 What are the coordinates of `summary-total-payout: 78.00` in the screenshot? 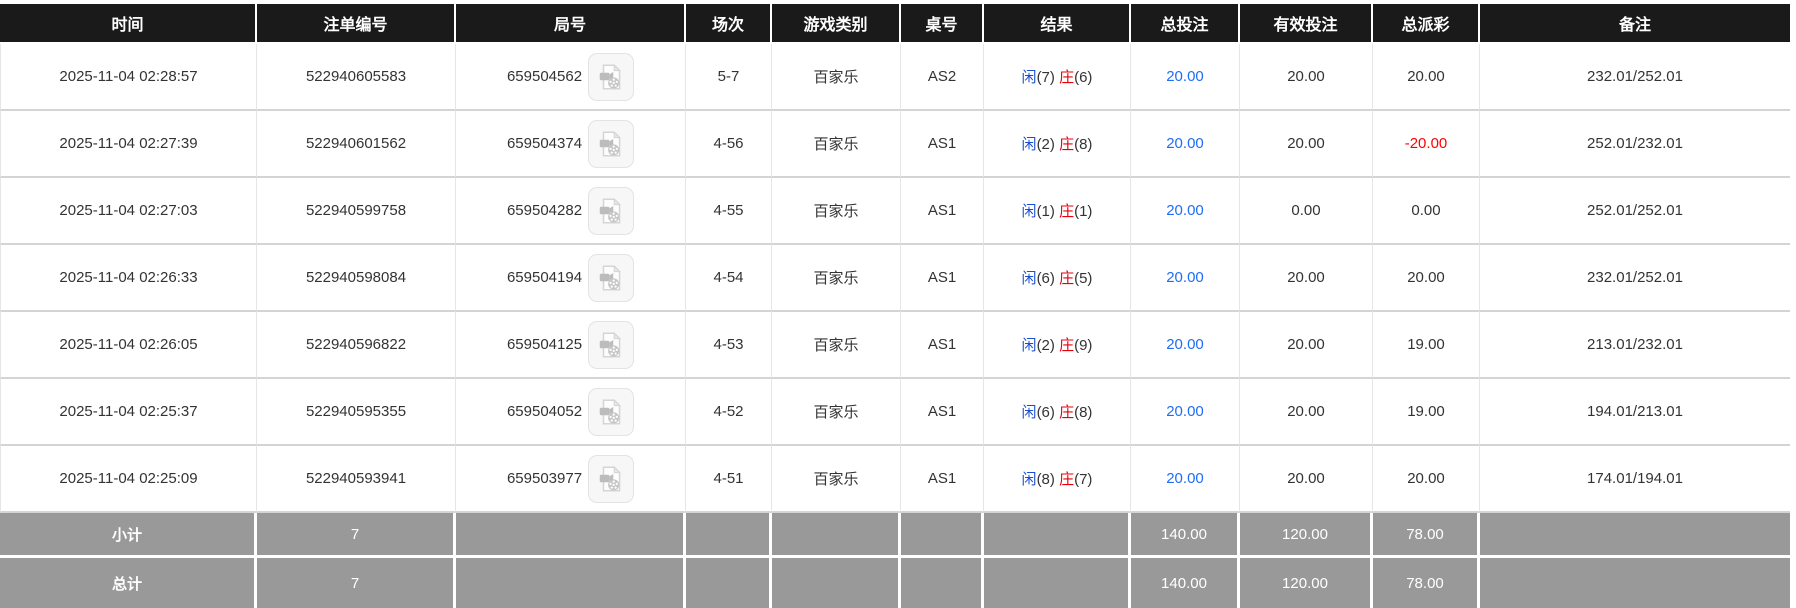 It's located at (1426, 583).